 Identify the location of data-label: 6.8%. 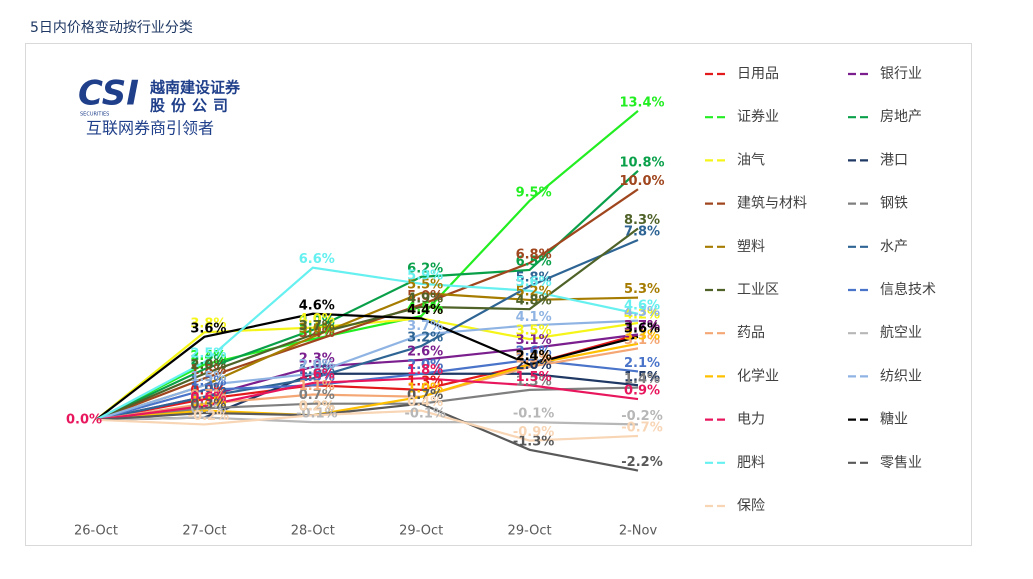
(534, 255).